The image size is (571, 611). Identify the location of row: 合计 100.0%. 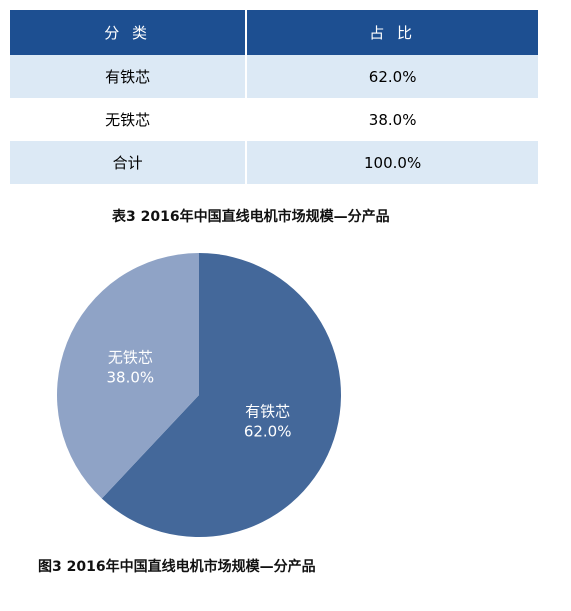
(275, 162).